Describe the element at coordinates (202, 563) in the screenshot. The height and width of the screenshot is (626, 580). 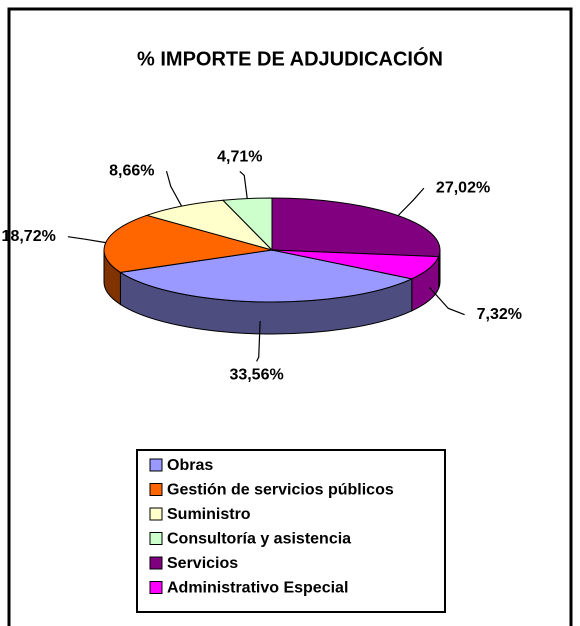
I see `legend-label: Servicios` at that location.